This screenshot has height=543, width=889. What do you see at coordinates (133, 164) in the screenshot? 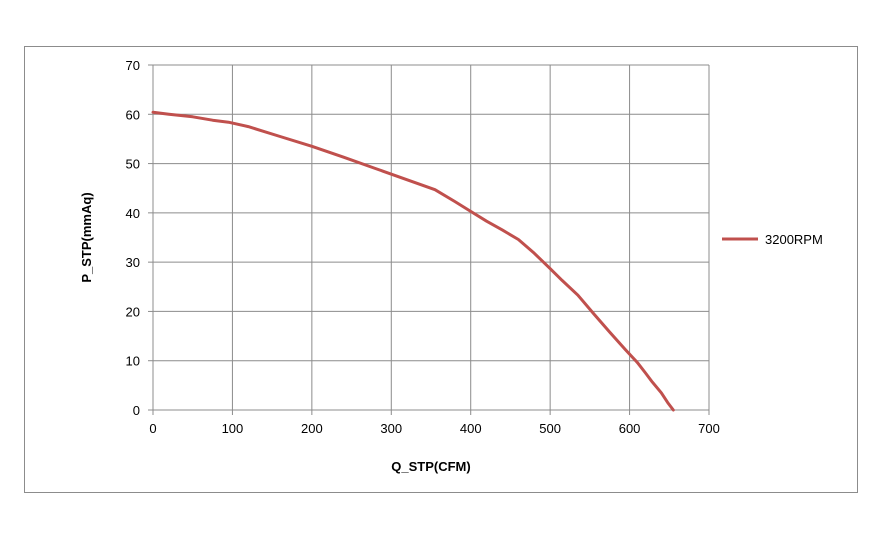
I see `y-tick-label: 50` at bounding box center [133, 164].